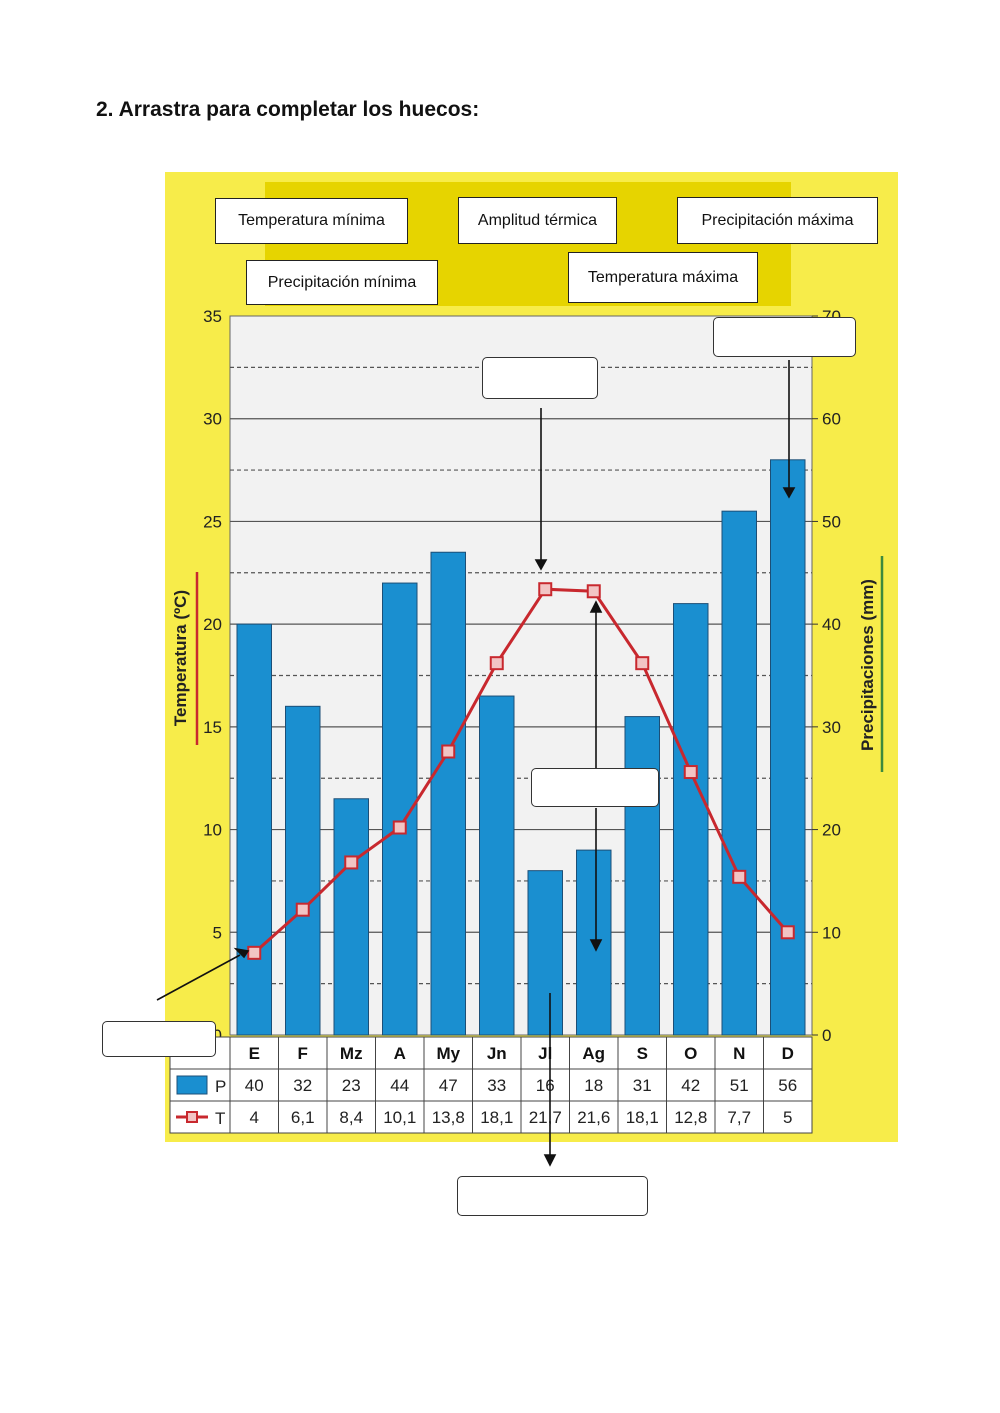  What do you see at coordinates (254, 829) in the screenshot?
I see `bar-E` at bounding box center [254, 829].